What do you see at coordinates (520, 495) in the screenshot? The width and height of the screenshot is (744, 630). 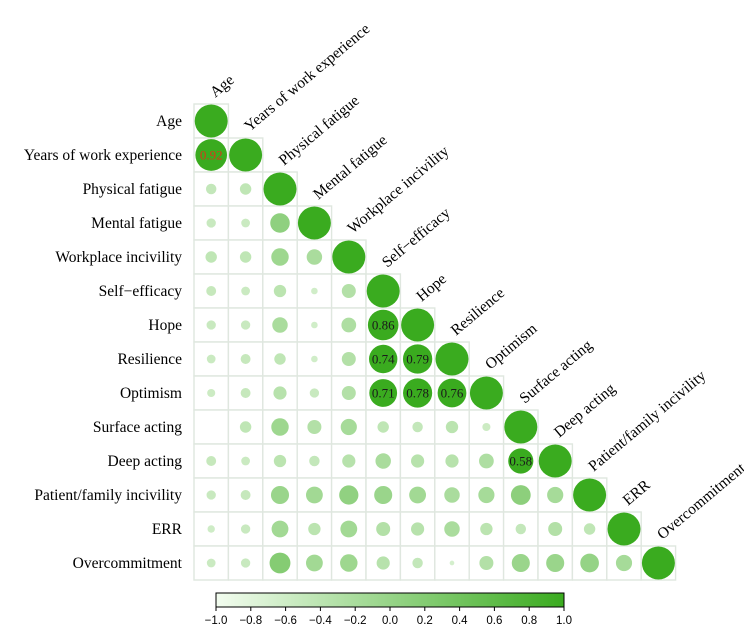 I see `circle-patient-family-incivility-surface-acting` at bounding box center [520, 495].